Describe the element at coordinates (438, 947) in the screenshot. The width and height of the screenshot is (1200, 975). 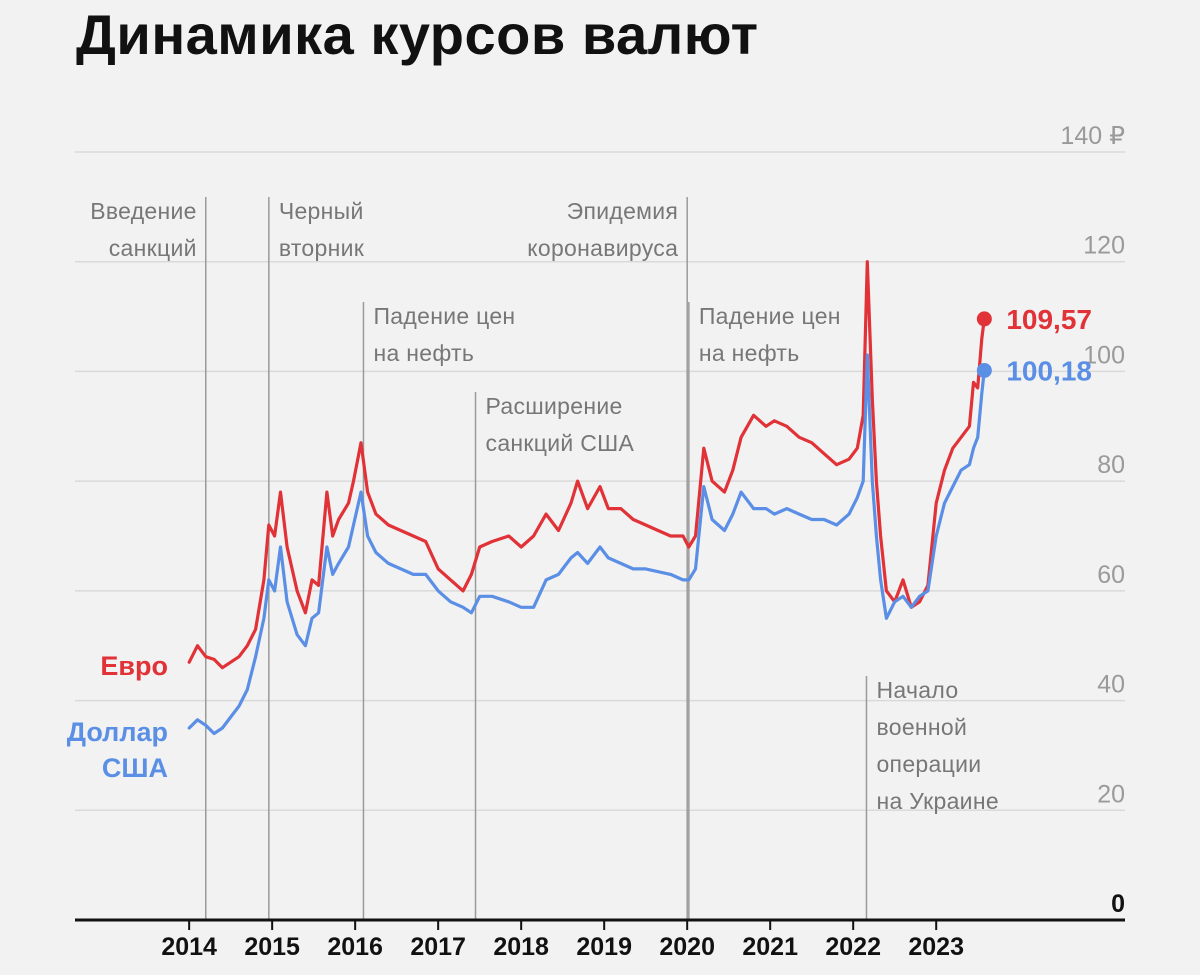
I see `x-tick-label: 2017` at that location.